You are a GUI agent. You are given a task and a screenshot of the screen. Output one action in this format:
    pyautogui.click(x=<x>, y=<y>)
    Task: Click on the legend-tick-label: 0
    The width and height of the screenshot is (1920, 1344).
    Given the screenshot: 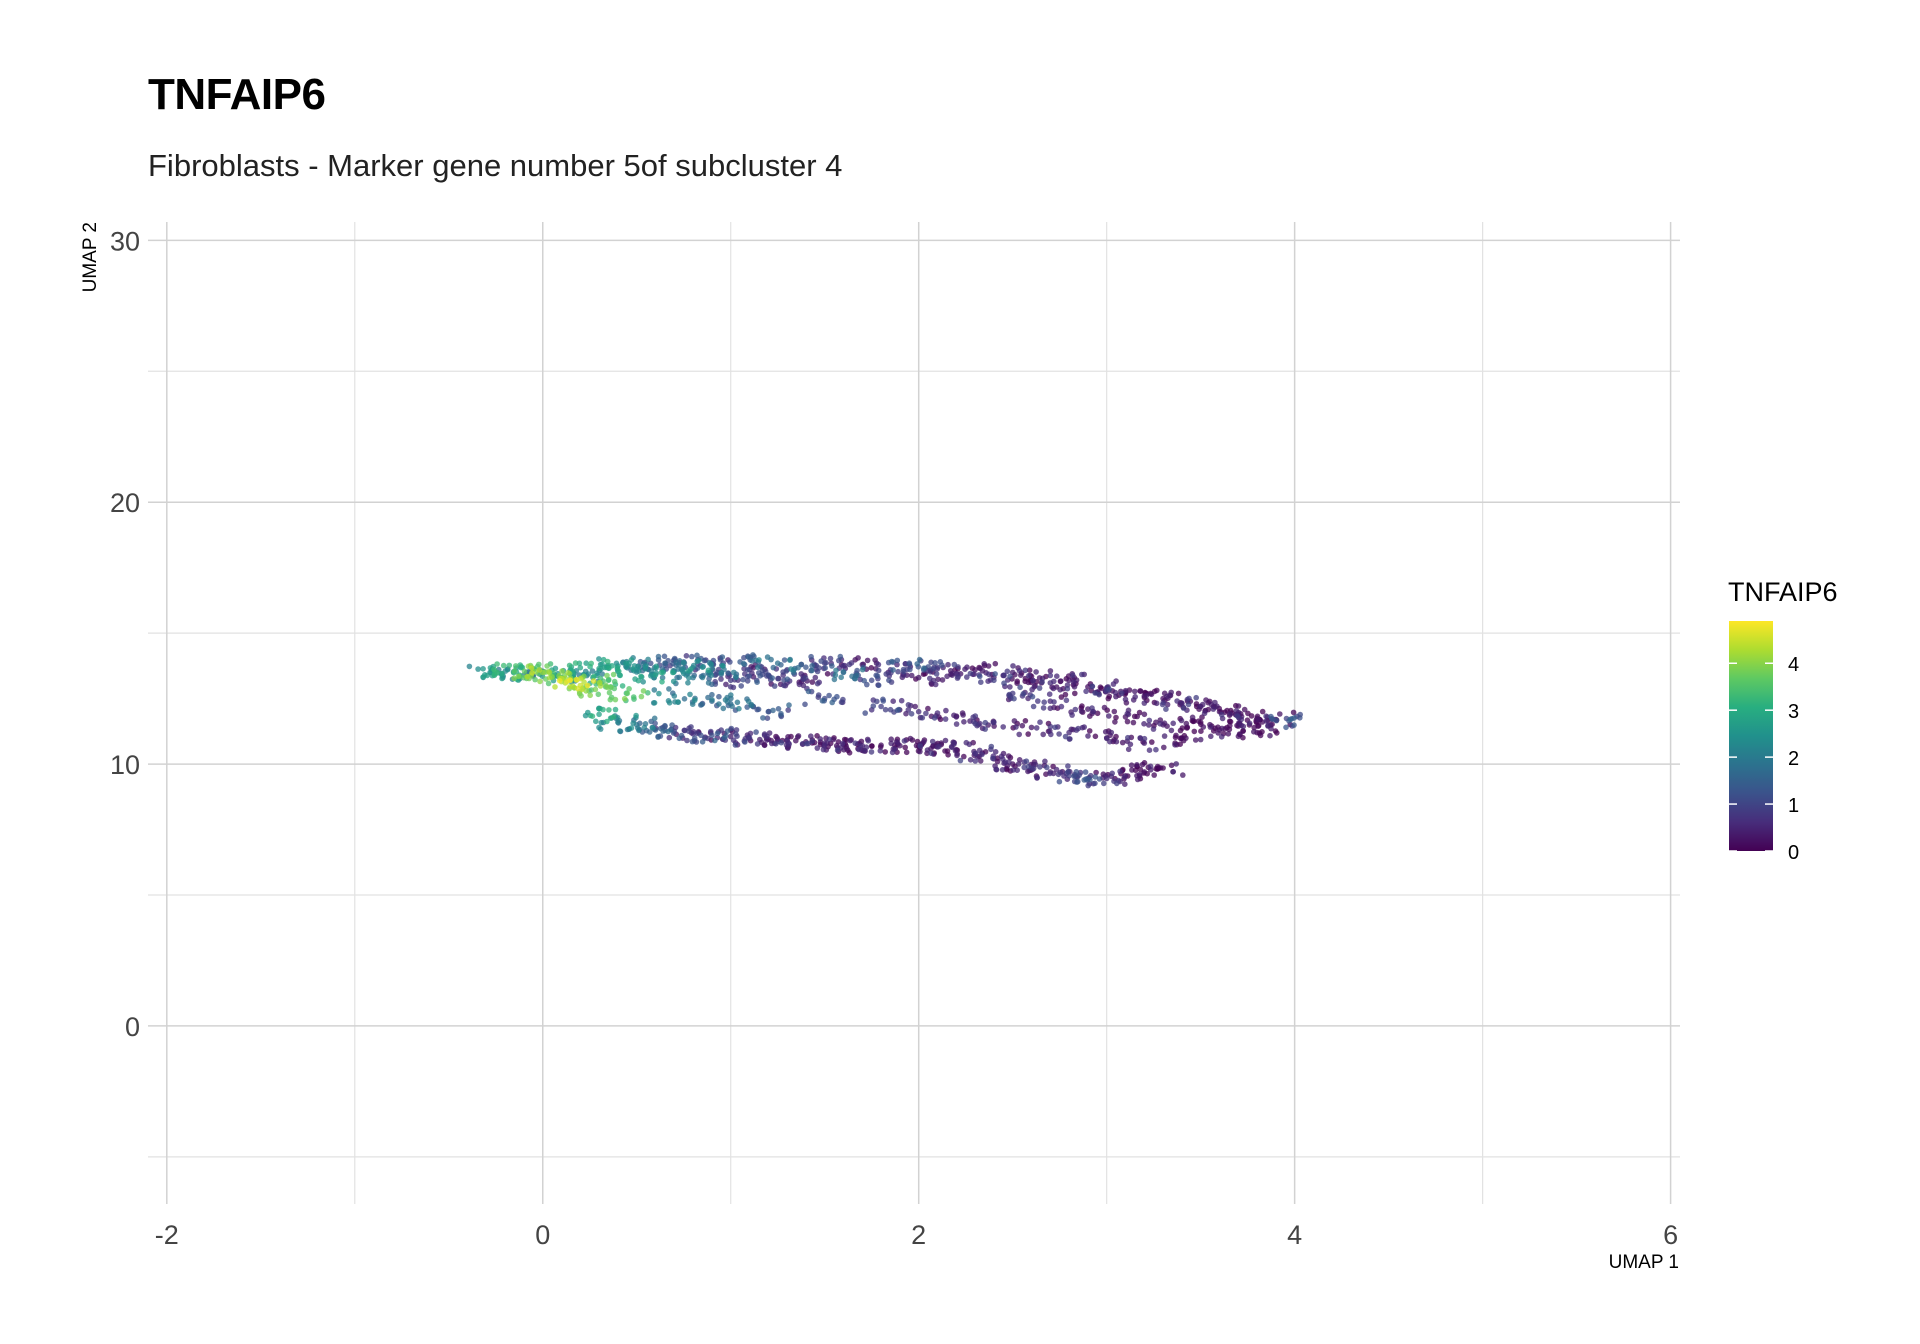 What is the action you would take?
    pyautogui.click(x=1793, y=853)
    